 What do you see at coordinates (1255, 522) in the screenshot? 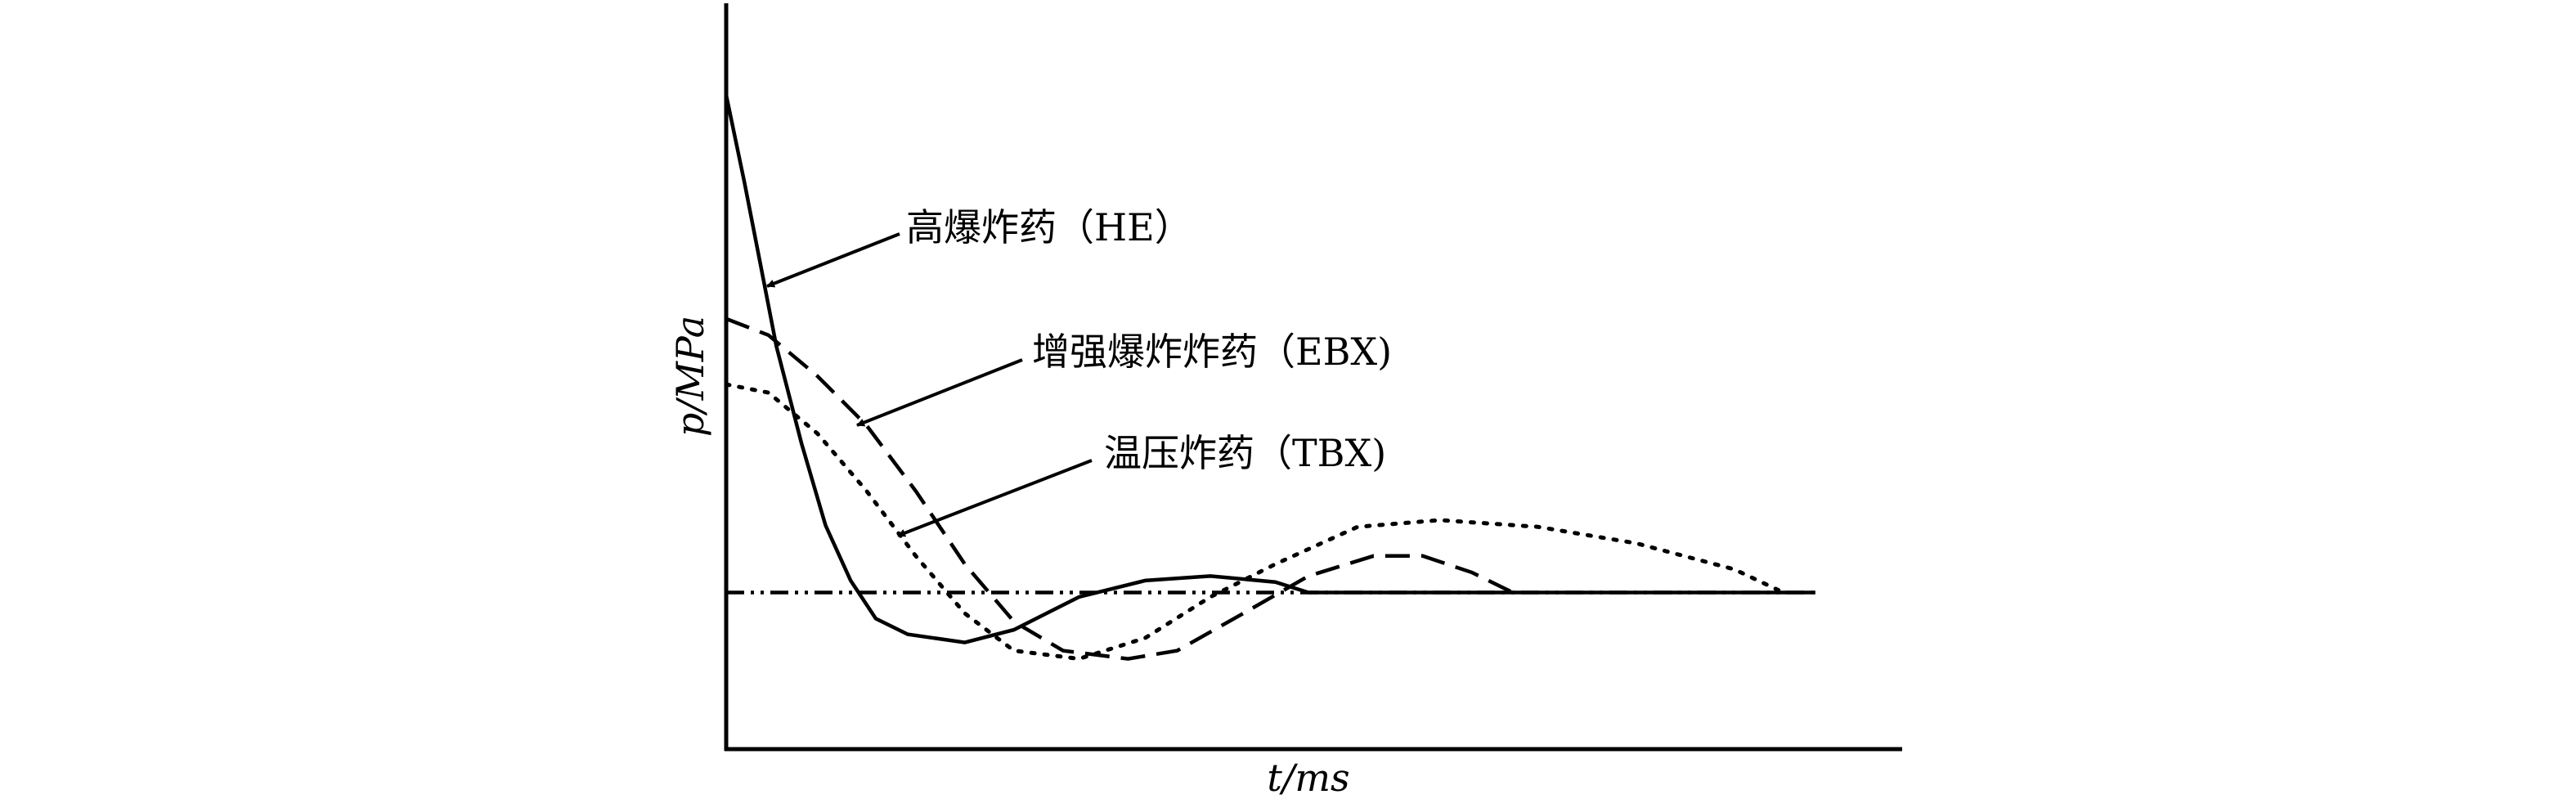
I see `series-line` at bounding box center [1255, 522].